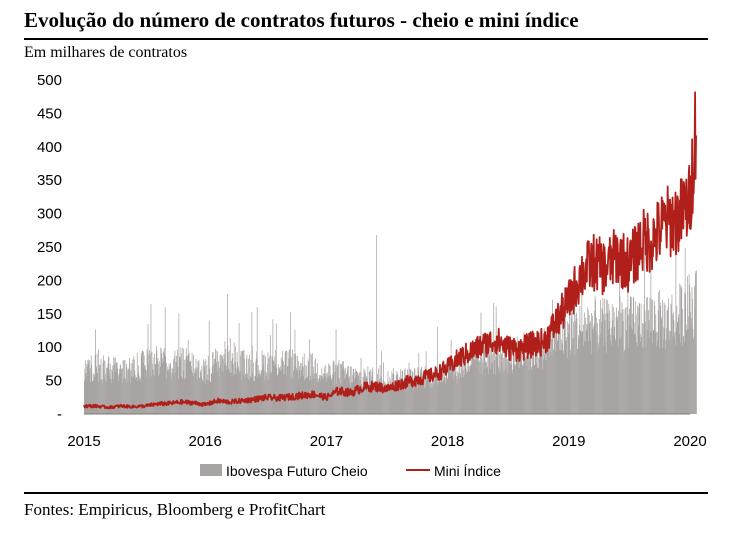 Image resolution: width=732 pixels, height=537 pixels. What do you see at coordinates (106, 52) in the screenshot?
I see `y-axis-label: Em milhares de contratos` at bounding box center [106, 52].